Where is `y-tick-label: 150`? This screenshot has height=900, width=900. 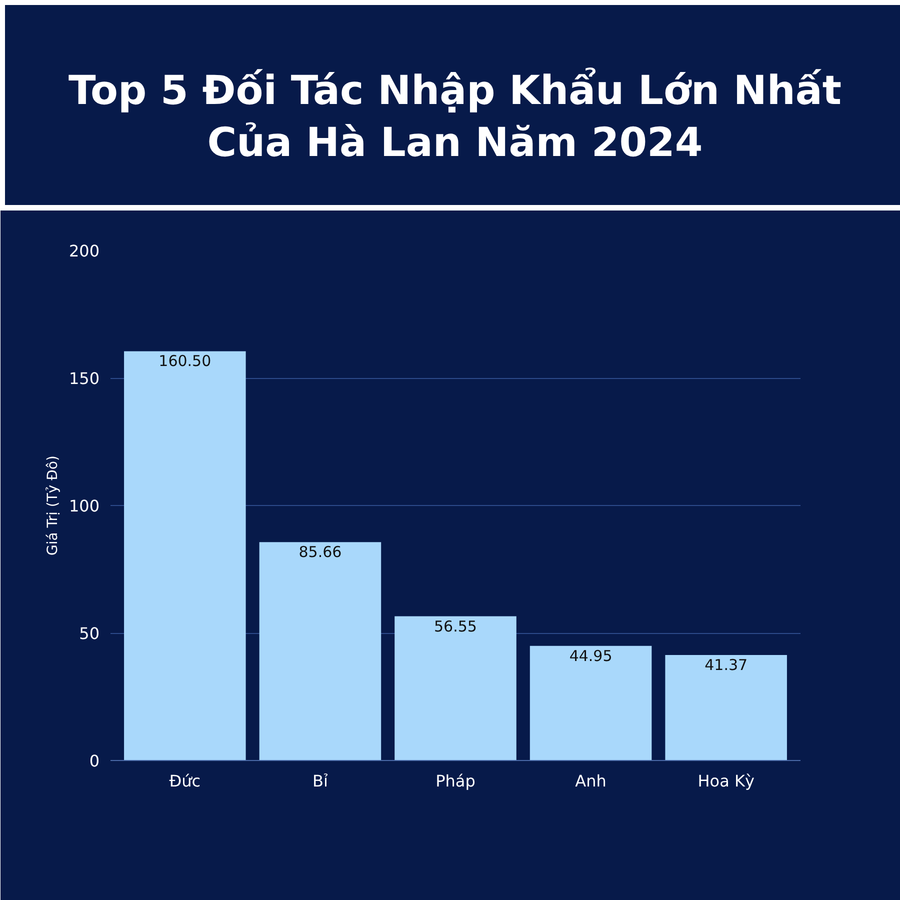 y-tick-label: 150 is located at coordinates (84, 378).